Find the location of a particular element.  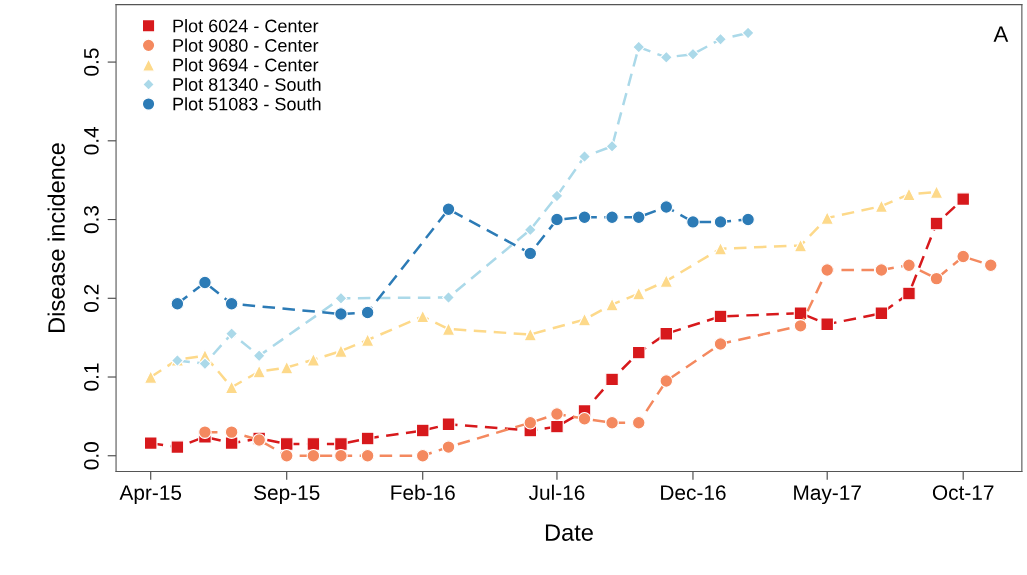

y-tick-label: 0.0 is located at coordinates (91, 456).